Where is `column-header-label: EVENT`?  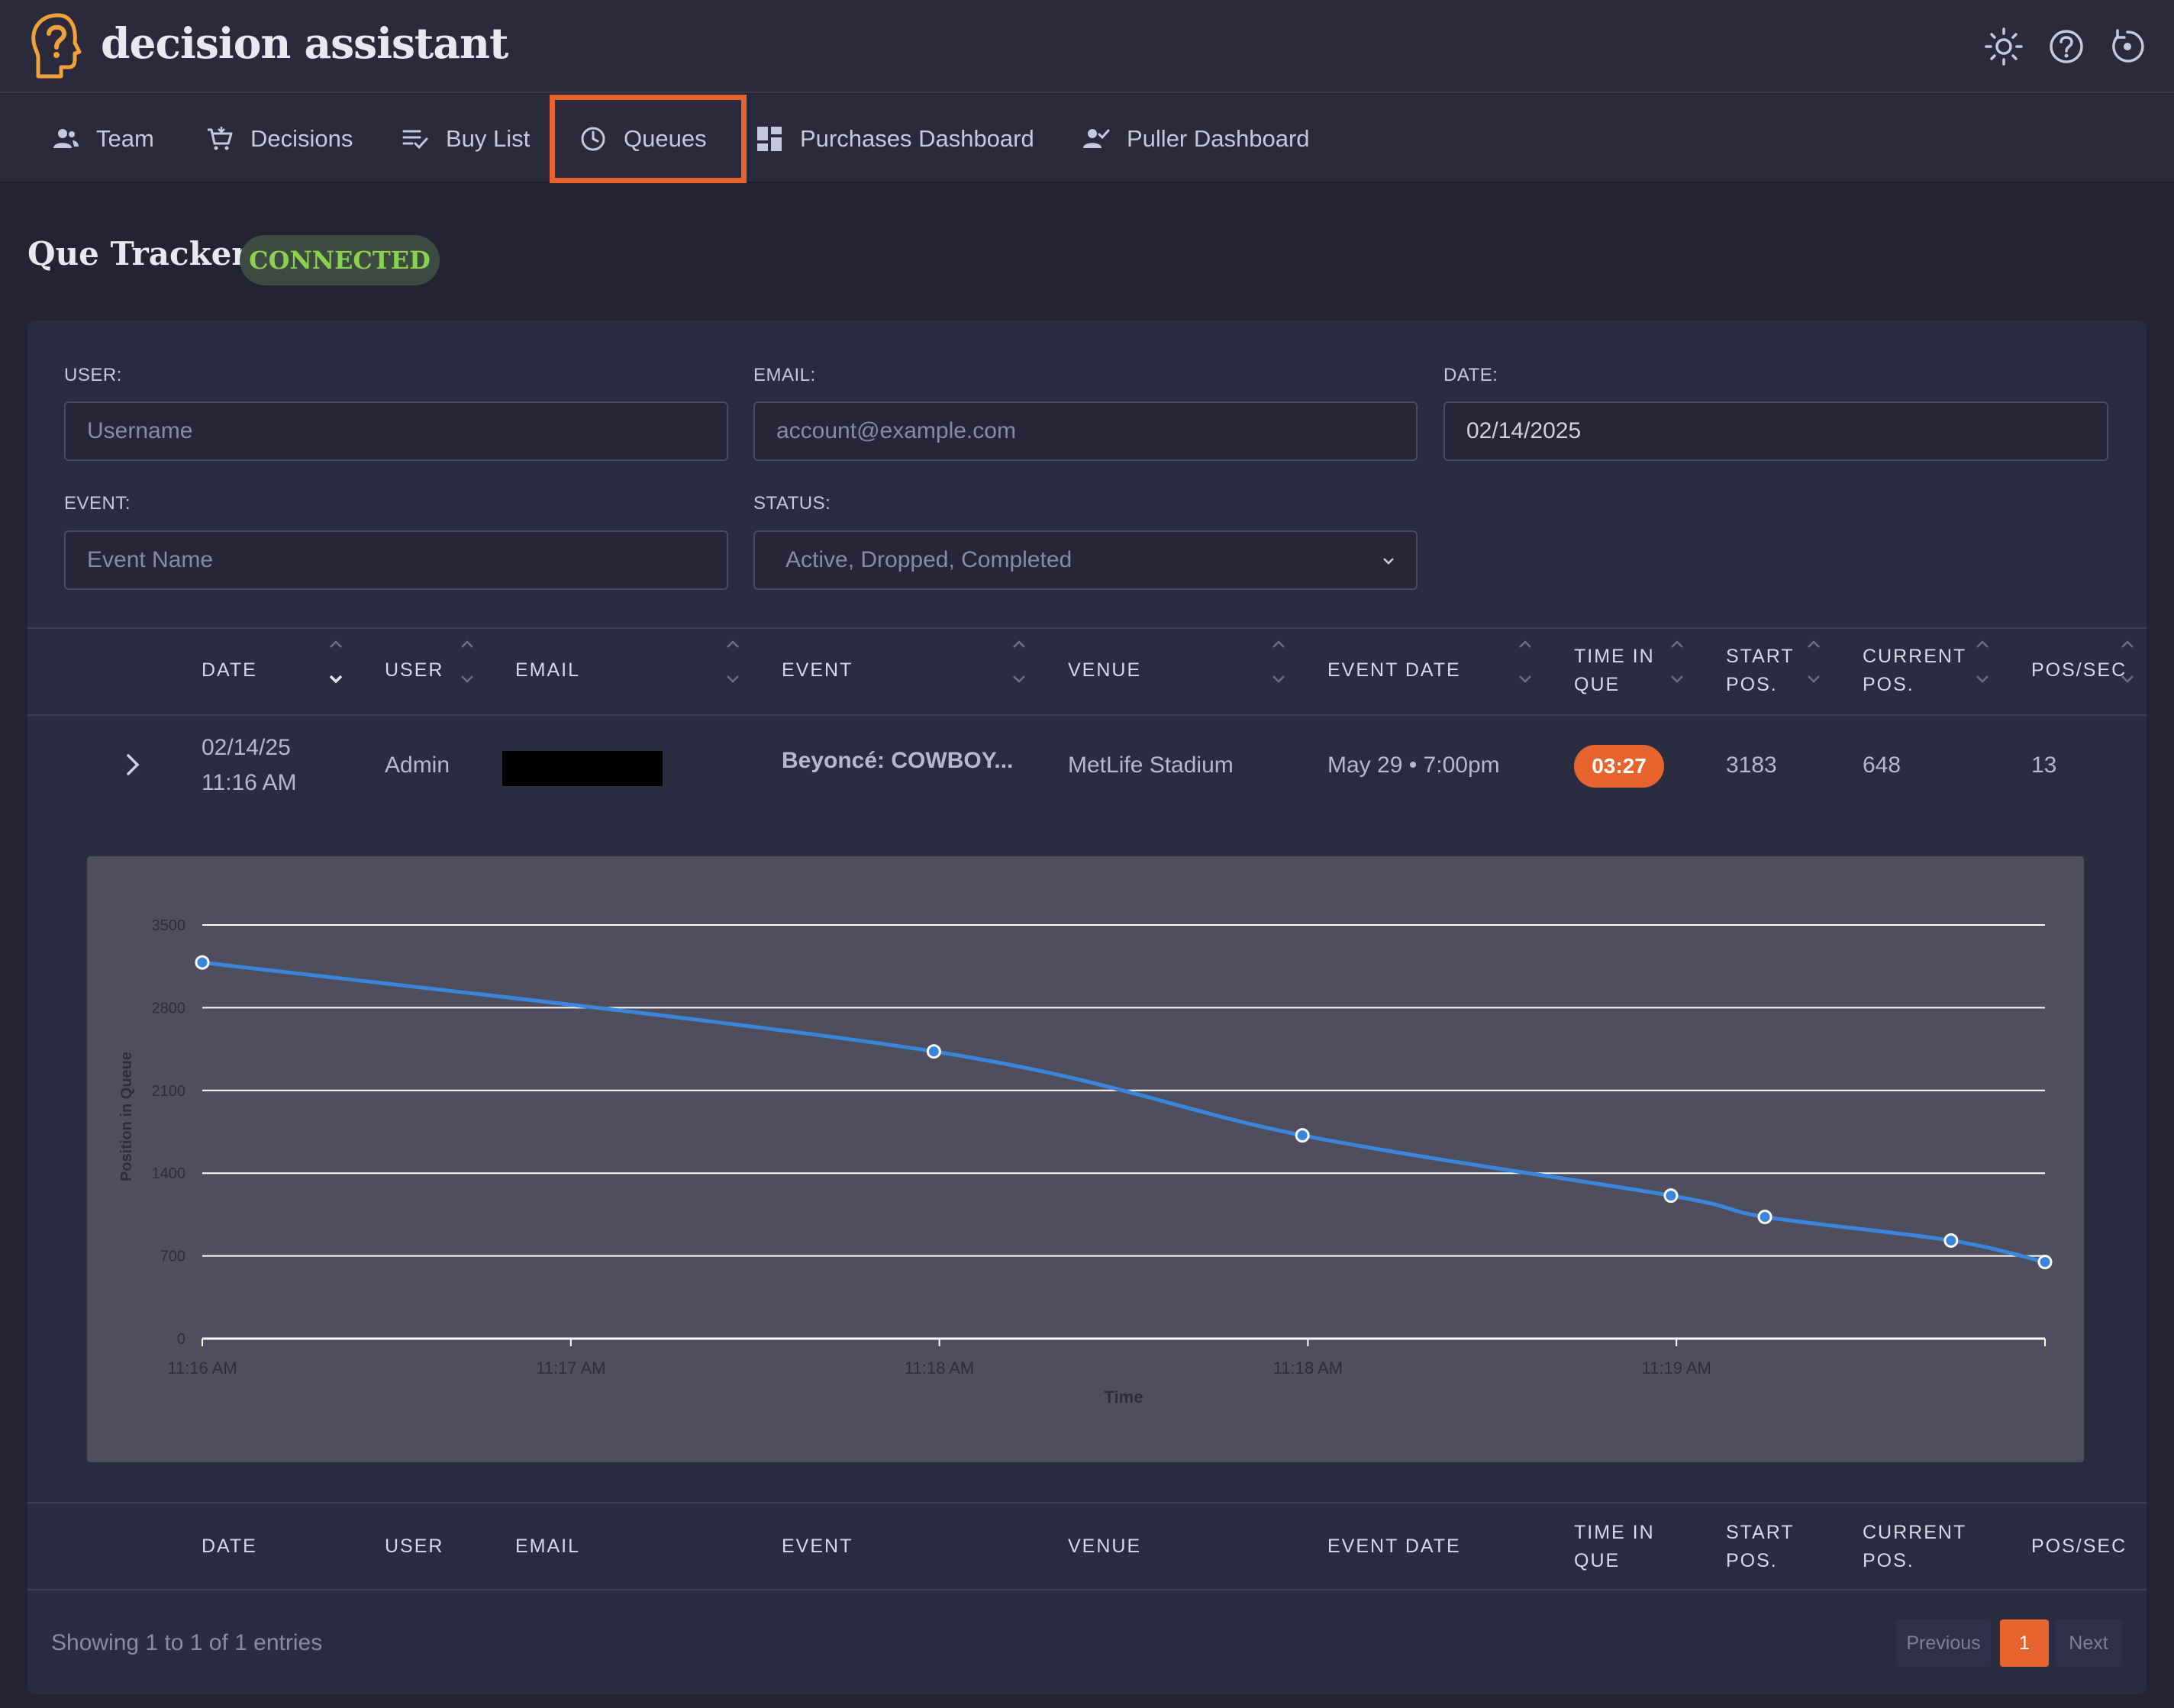 column-header-label: EVENT is located at coordinates (817, 670).